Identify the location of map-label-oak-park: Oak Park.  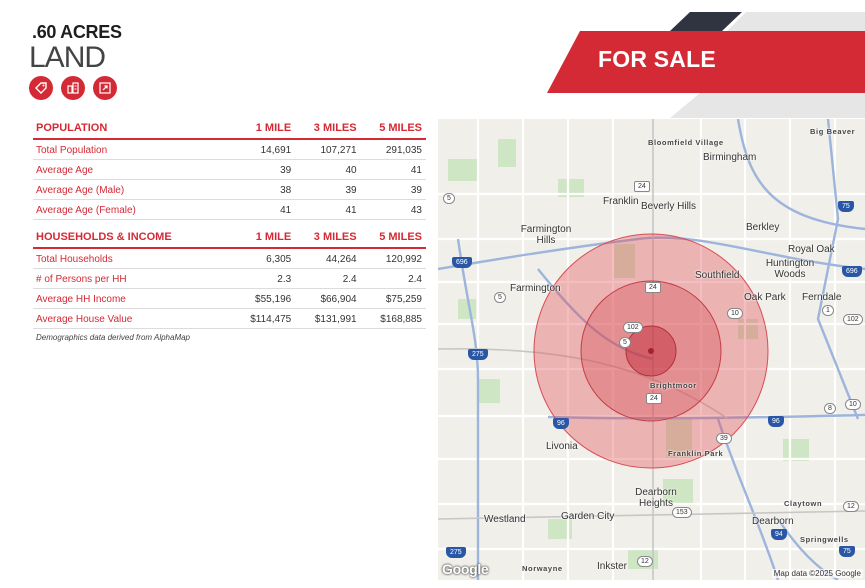
(765, 297).